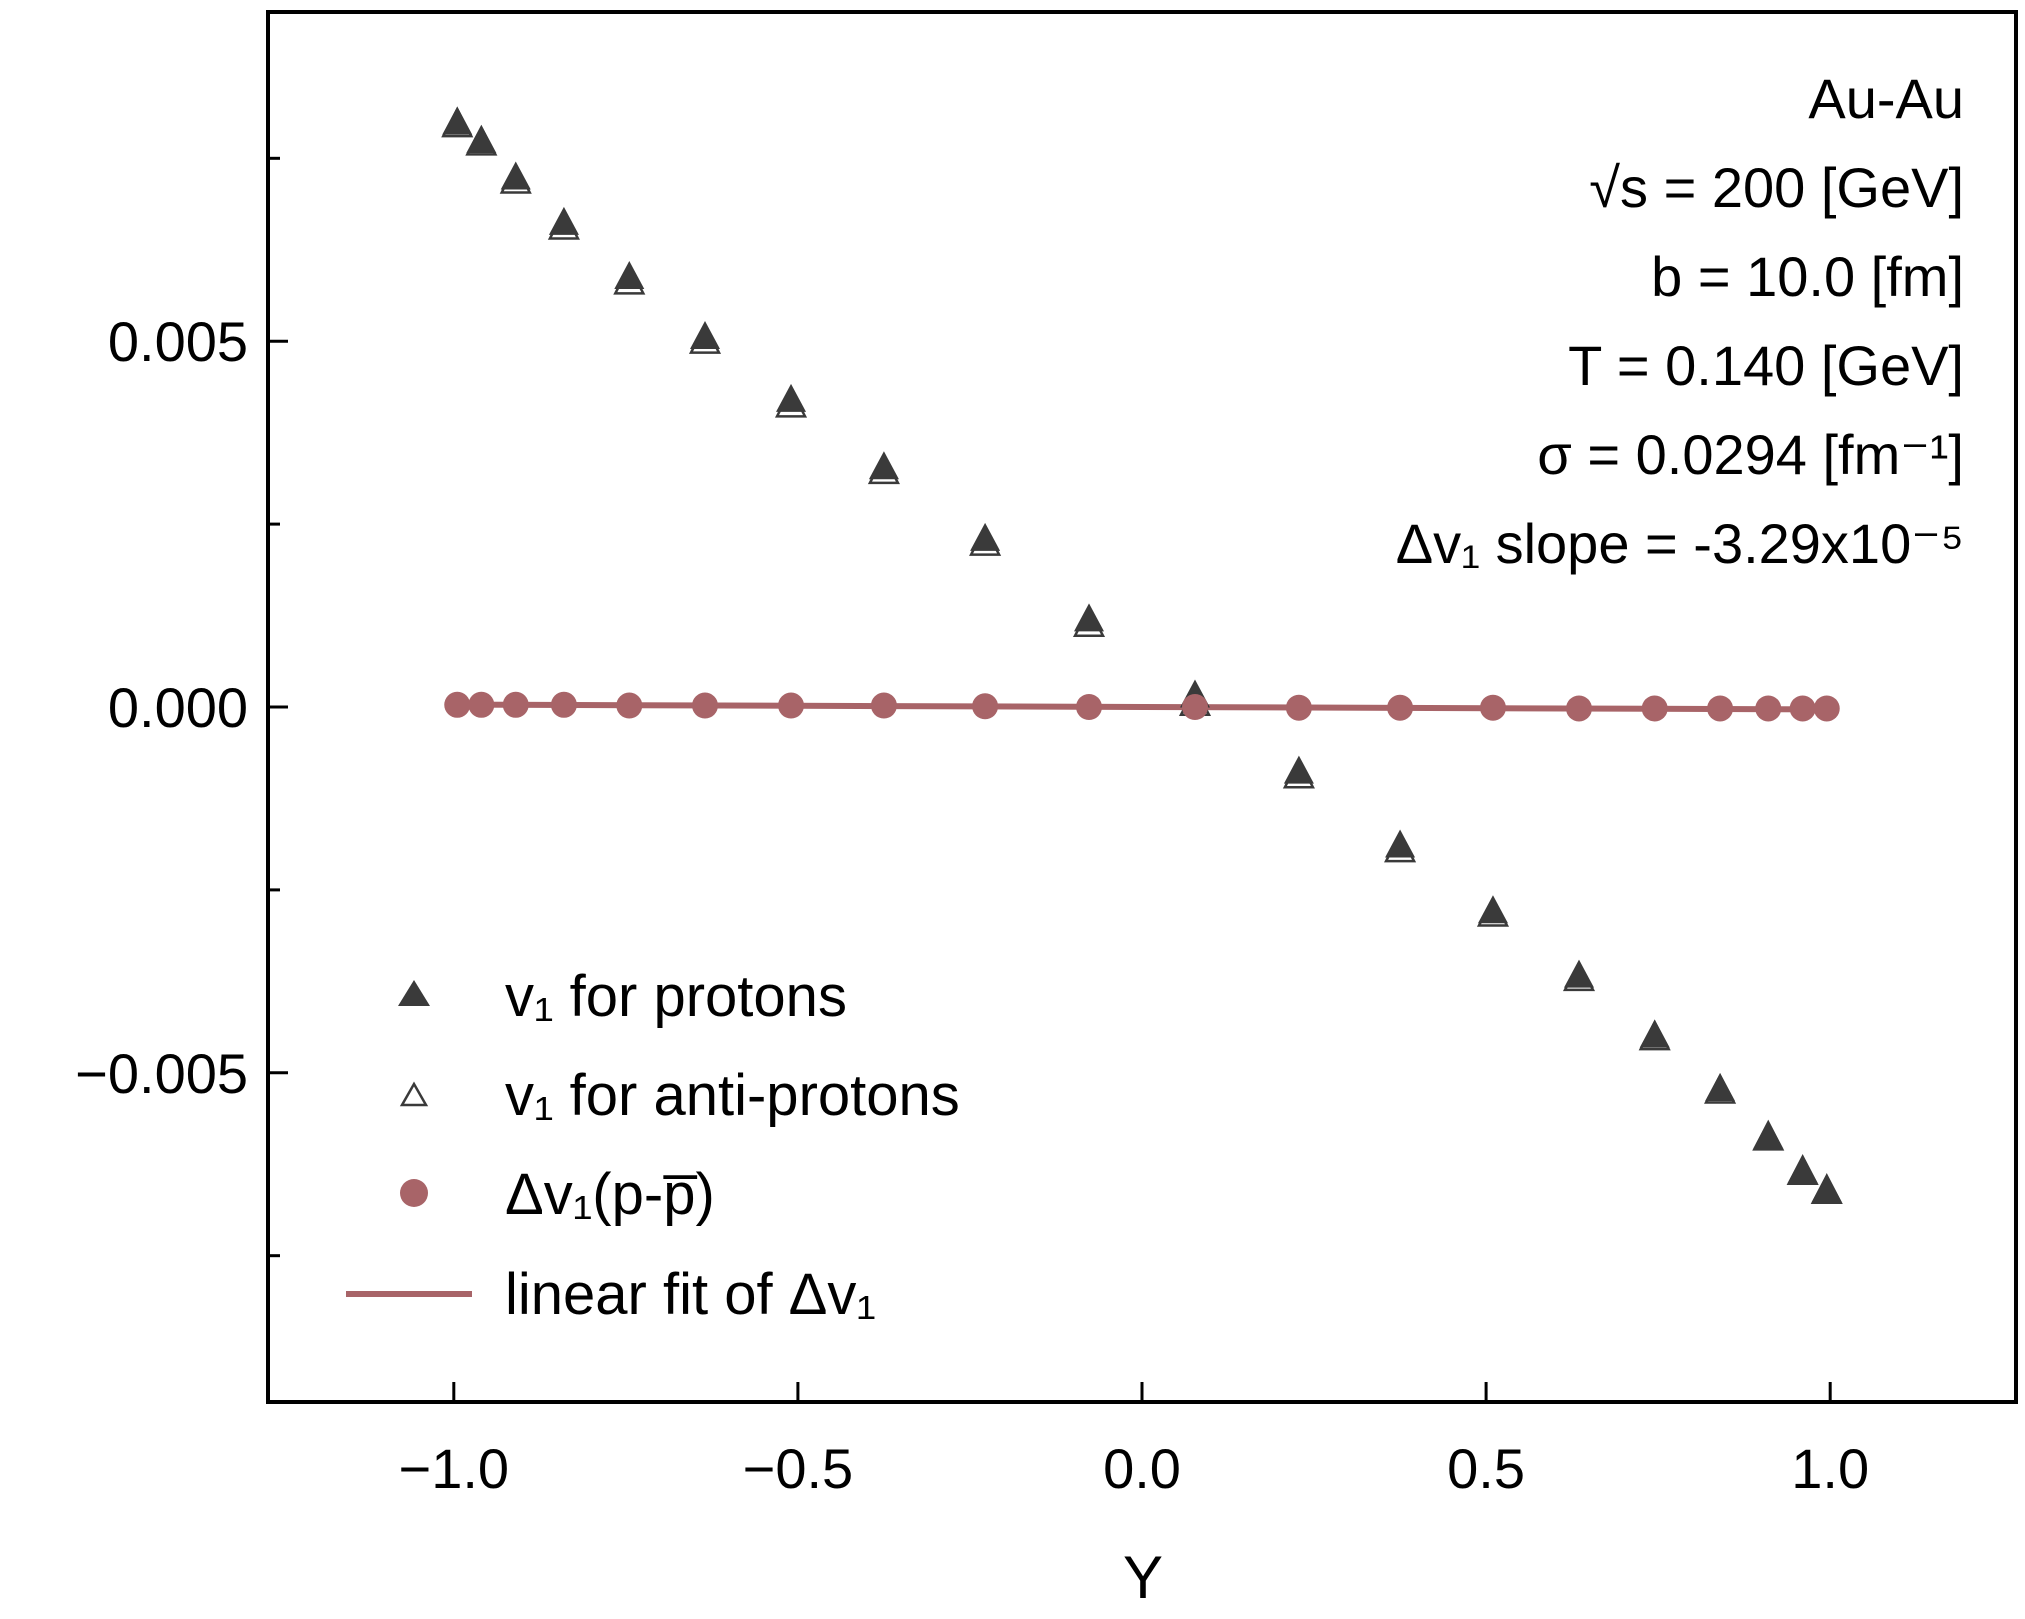 Image resolution: width=2025 pixels, height=1619 pixels. I want to click on annotation-impact-parameter: b = 10.0 [fm], so click(1807, 276).